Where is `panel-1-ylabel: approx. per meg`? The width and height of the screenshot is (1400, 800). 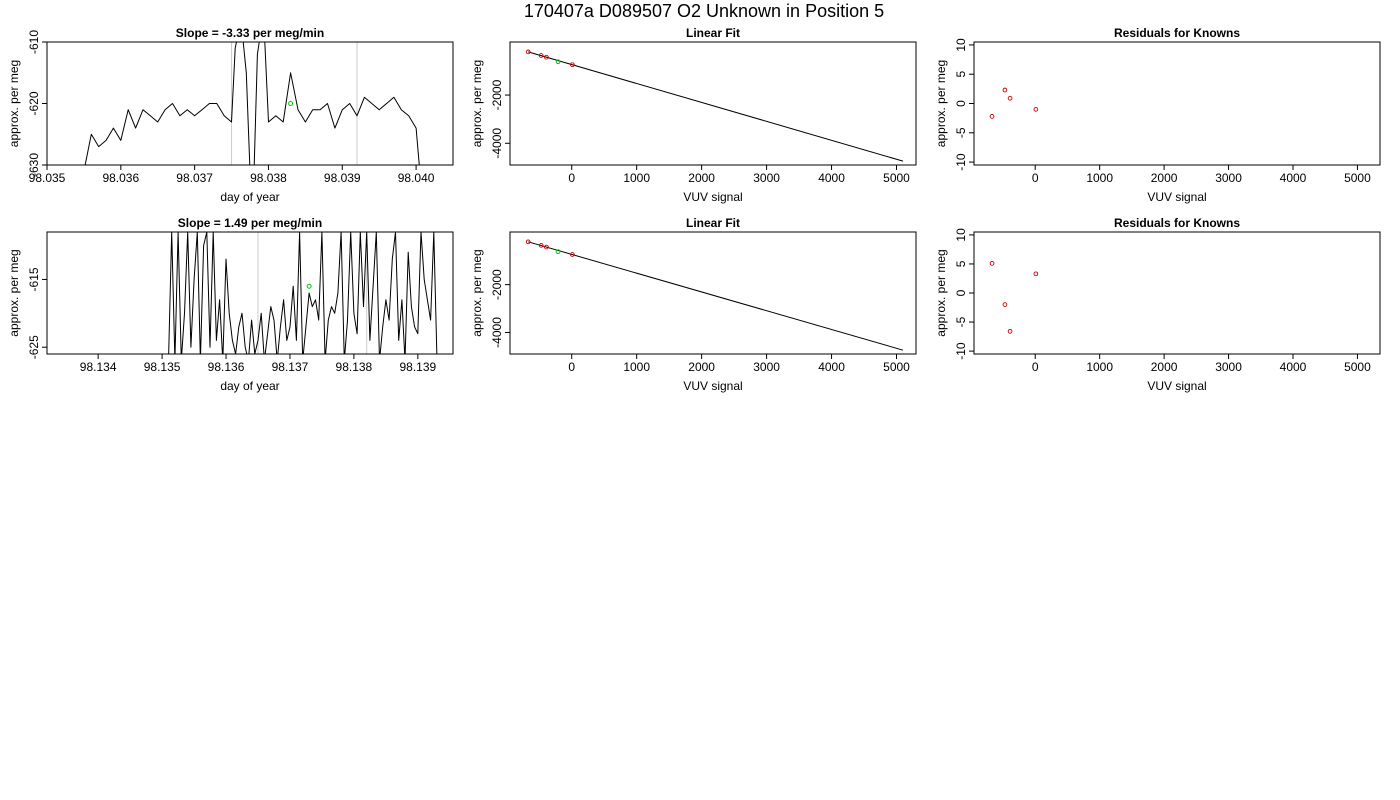
panel-1-ylabel: approx. per meg is located at coordinates (14, 103).